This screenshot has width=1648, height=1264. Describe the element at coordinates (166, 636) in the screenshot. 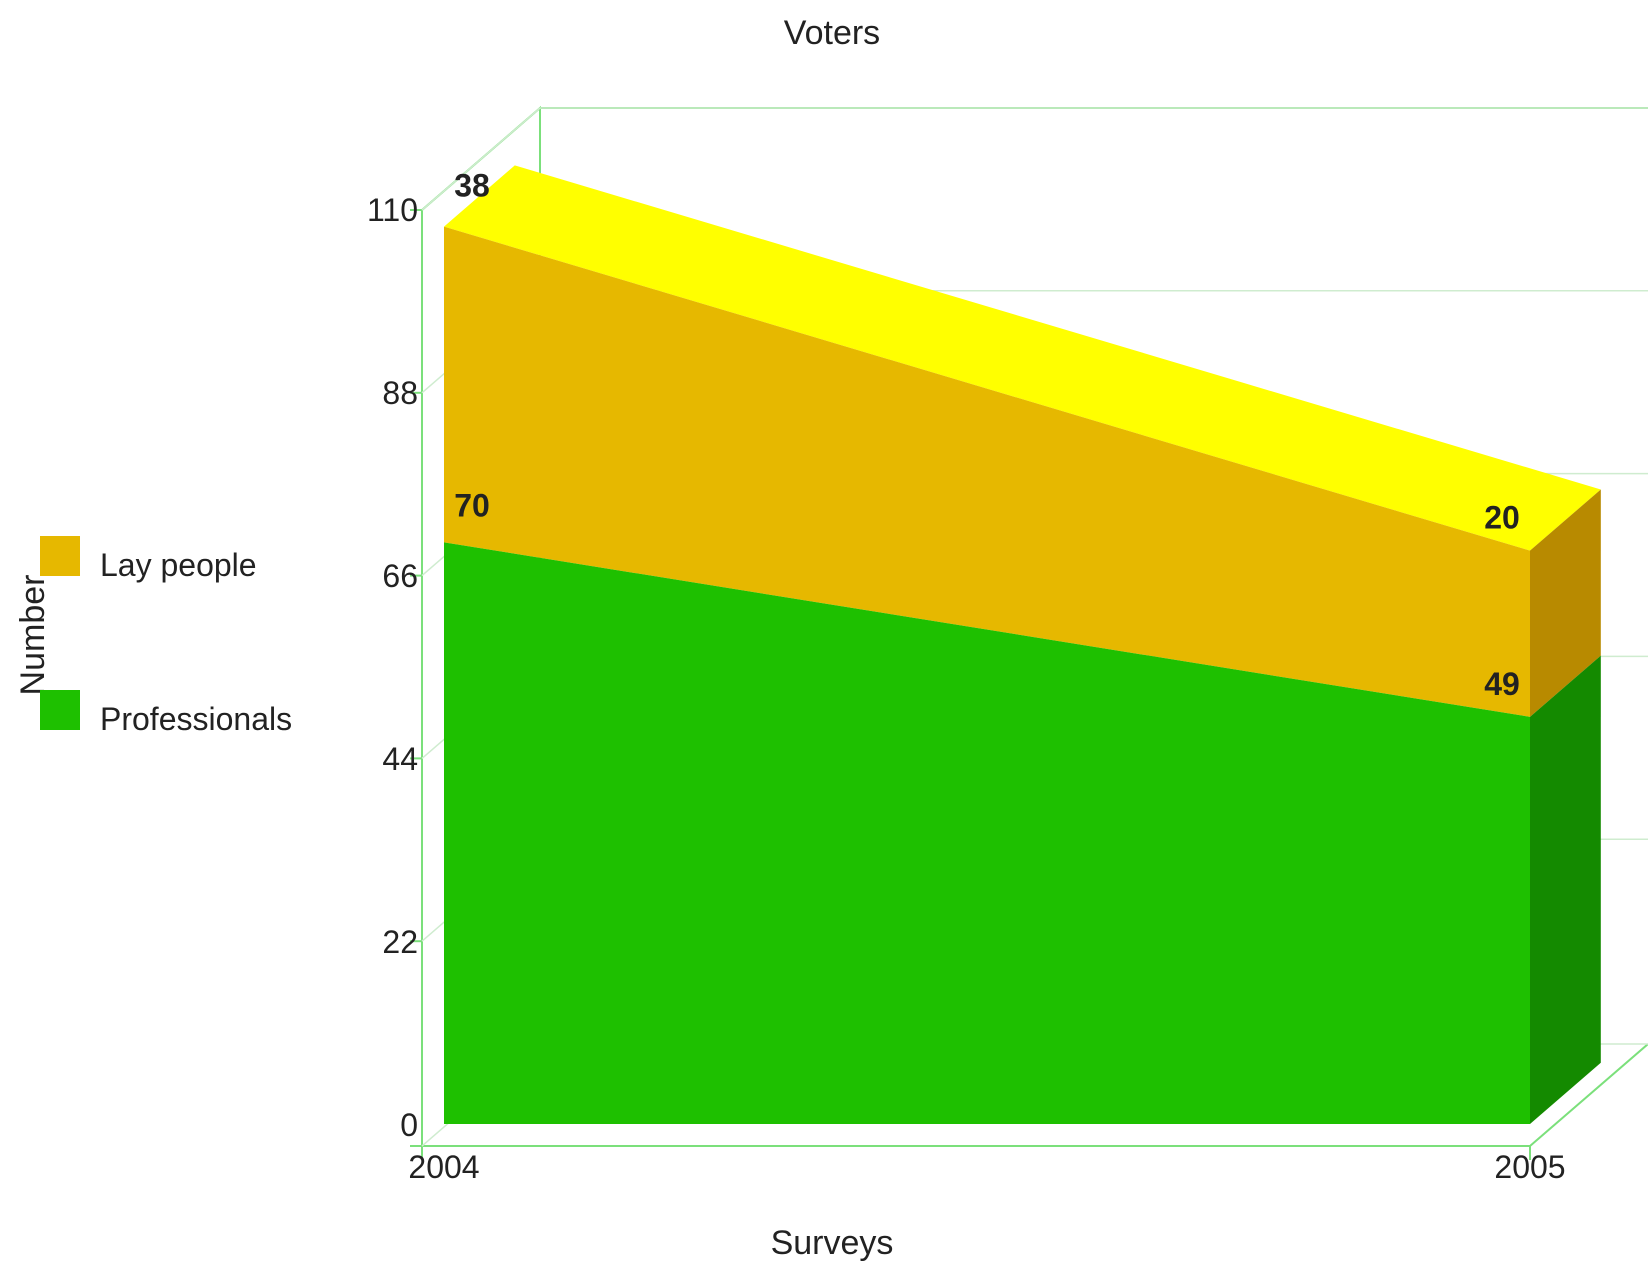

I see `legend: Lay people Professionals` at that location.